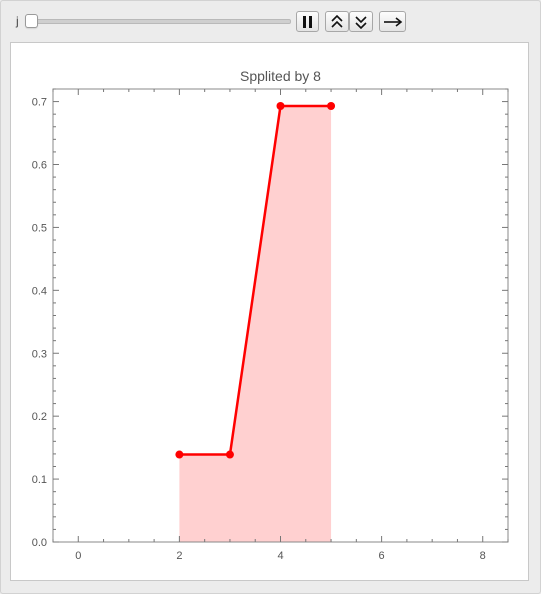 The image size is (541, 594). I want to click on slower-icon, so click(361, 22).